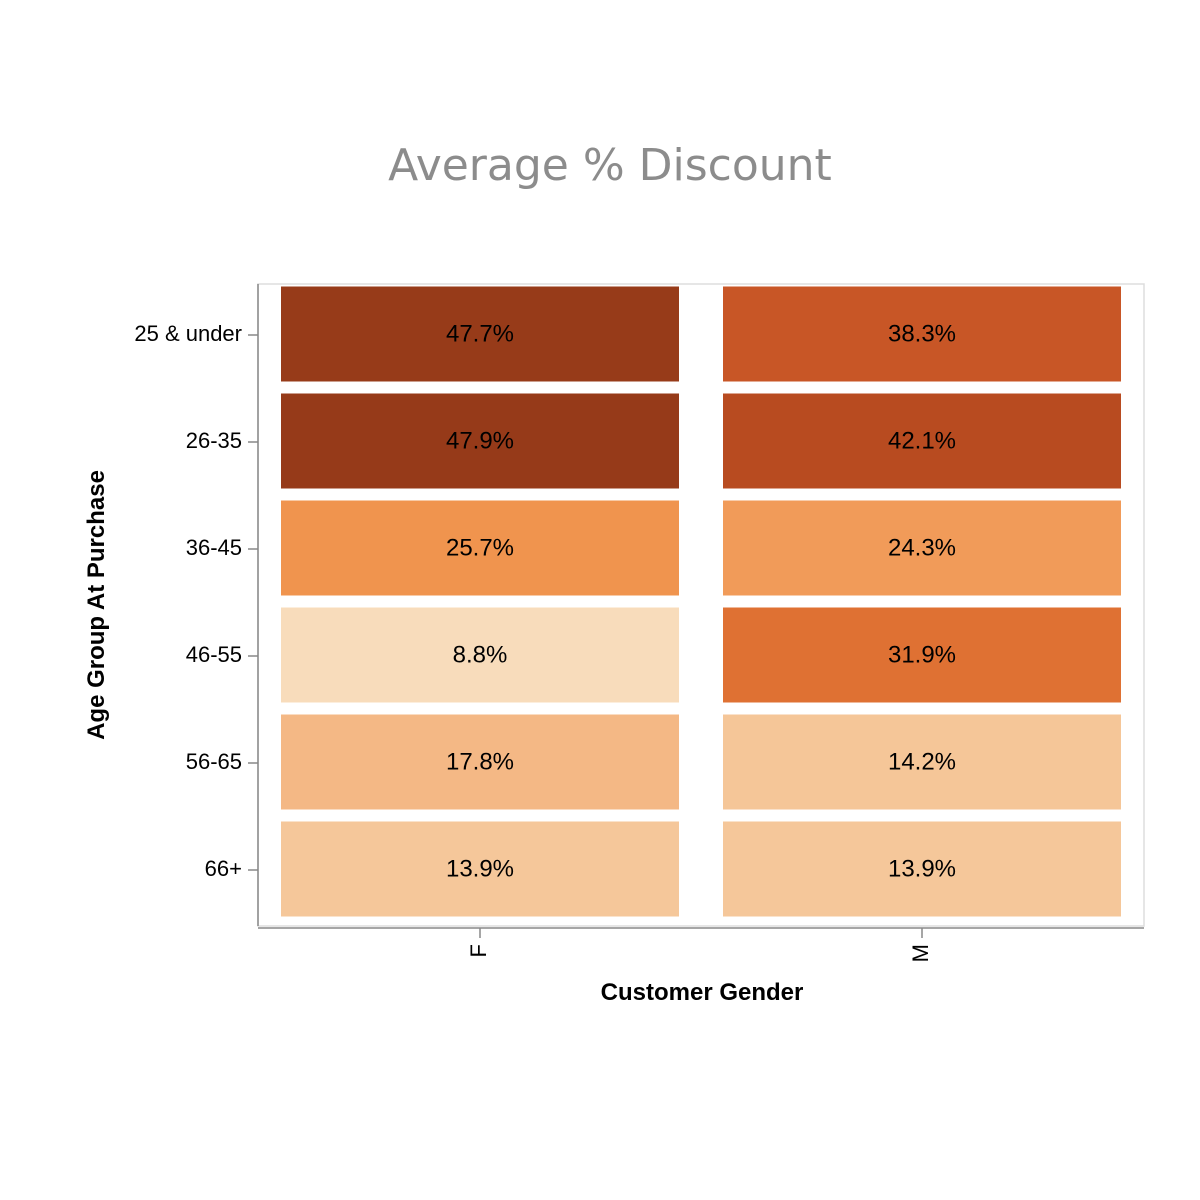  I want to click on y-tick-label: 25 & under, so click(188, 333).